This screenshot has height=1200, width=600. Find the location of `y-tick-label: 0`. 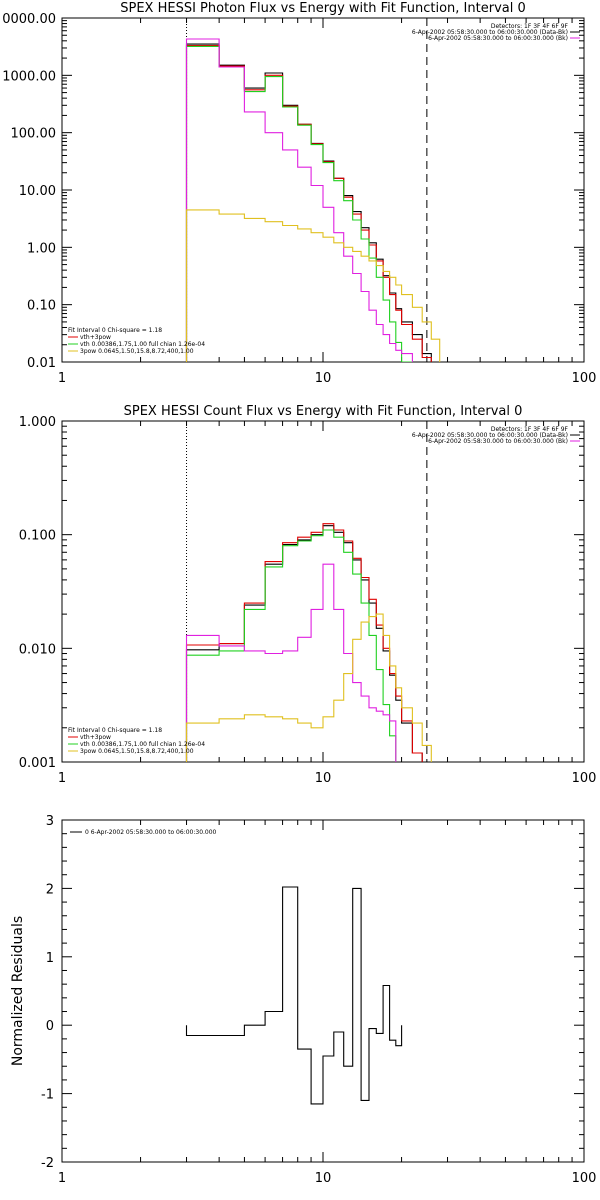

y-tick-label: 0 is located at coordinates (50, 1026).